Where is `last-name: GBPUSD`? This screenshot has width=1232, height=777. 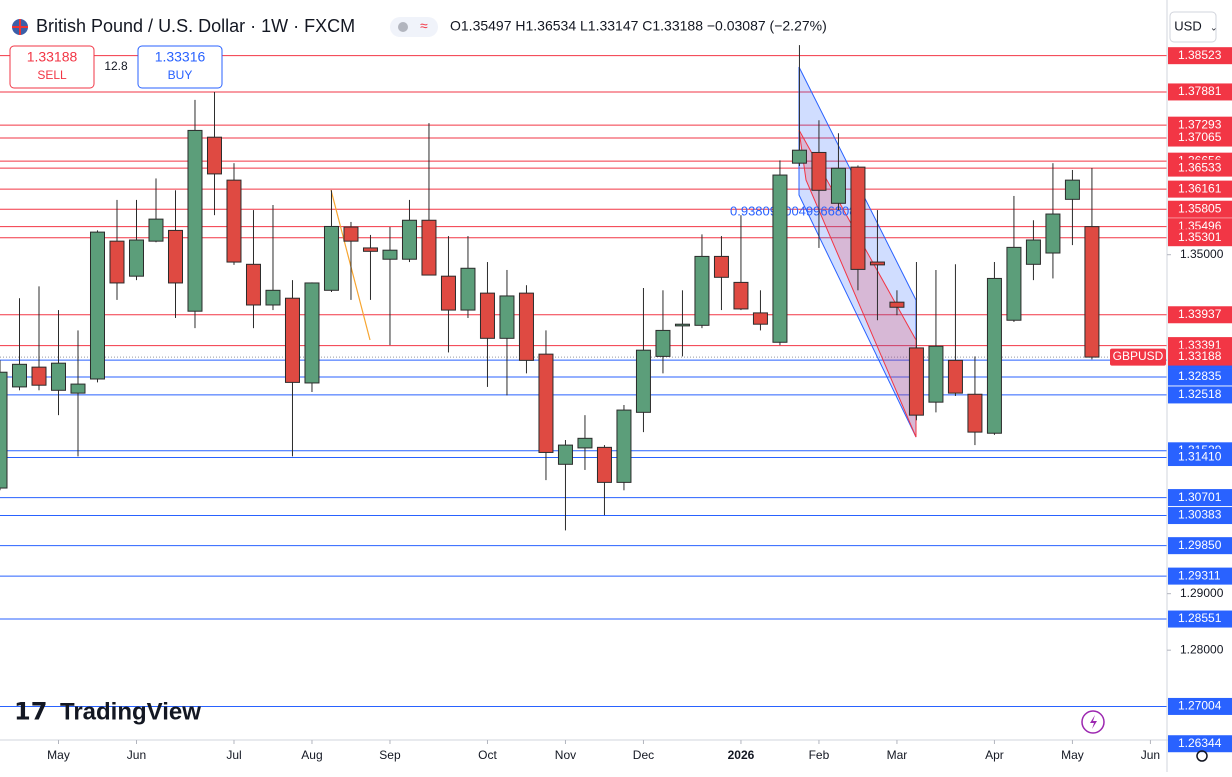
last-name: GBPUSD is located at coordinates (1138, 356).